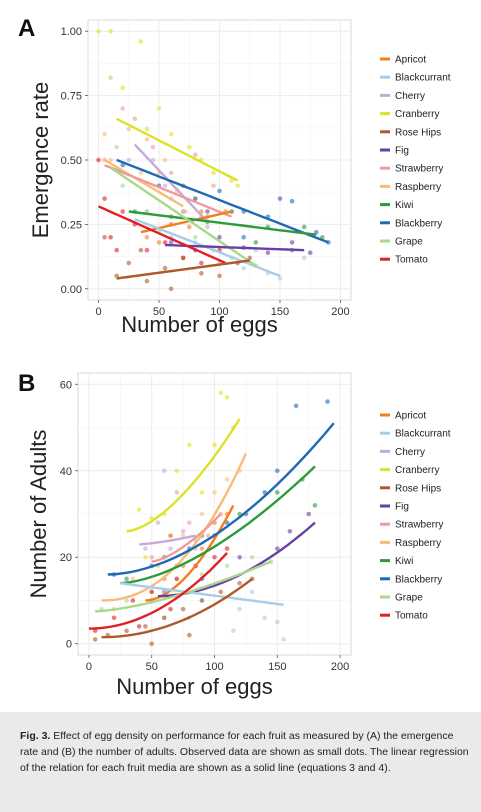 This screenshot has height=812, width=481. Describe the element at coordinates (194, 686) in the screenshot. I see `x-axis-title: Number of eggs` at that location.